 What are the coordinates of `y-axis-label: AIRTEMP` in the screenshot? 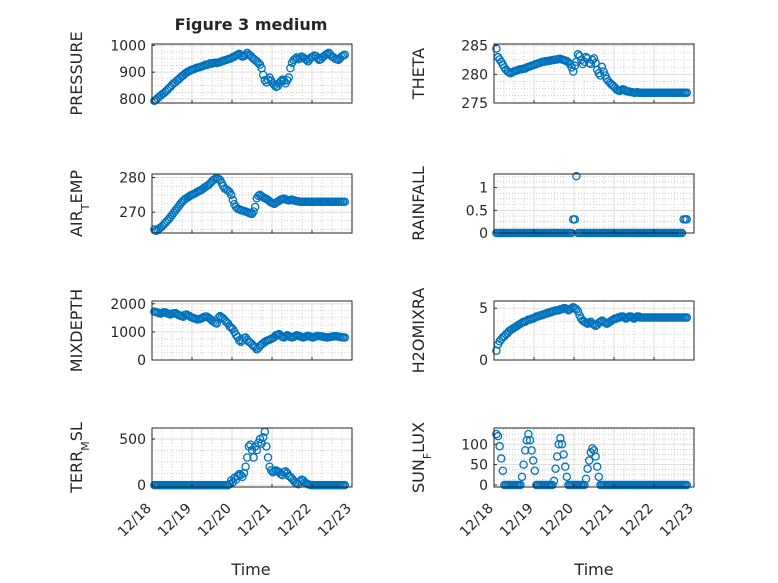 It's located at (79, 203).